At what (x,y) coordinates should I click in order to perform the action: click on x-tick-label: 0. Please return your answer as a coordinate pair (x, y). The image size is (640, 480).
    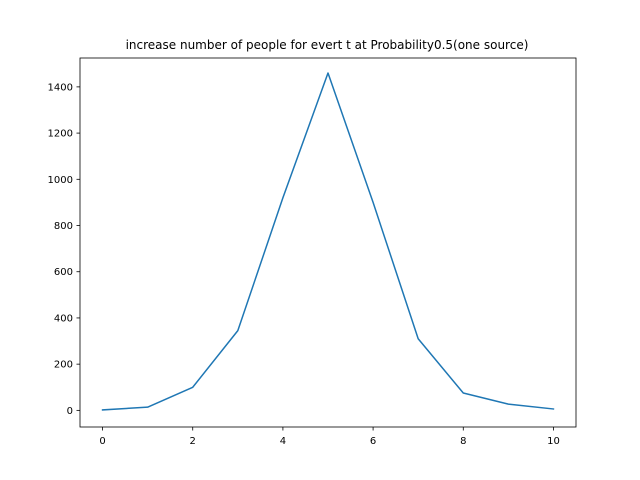
    Looking at the image, I should click on (102, 441).